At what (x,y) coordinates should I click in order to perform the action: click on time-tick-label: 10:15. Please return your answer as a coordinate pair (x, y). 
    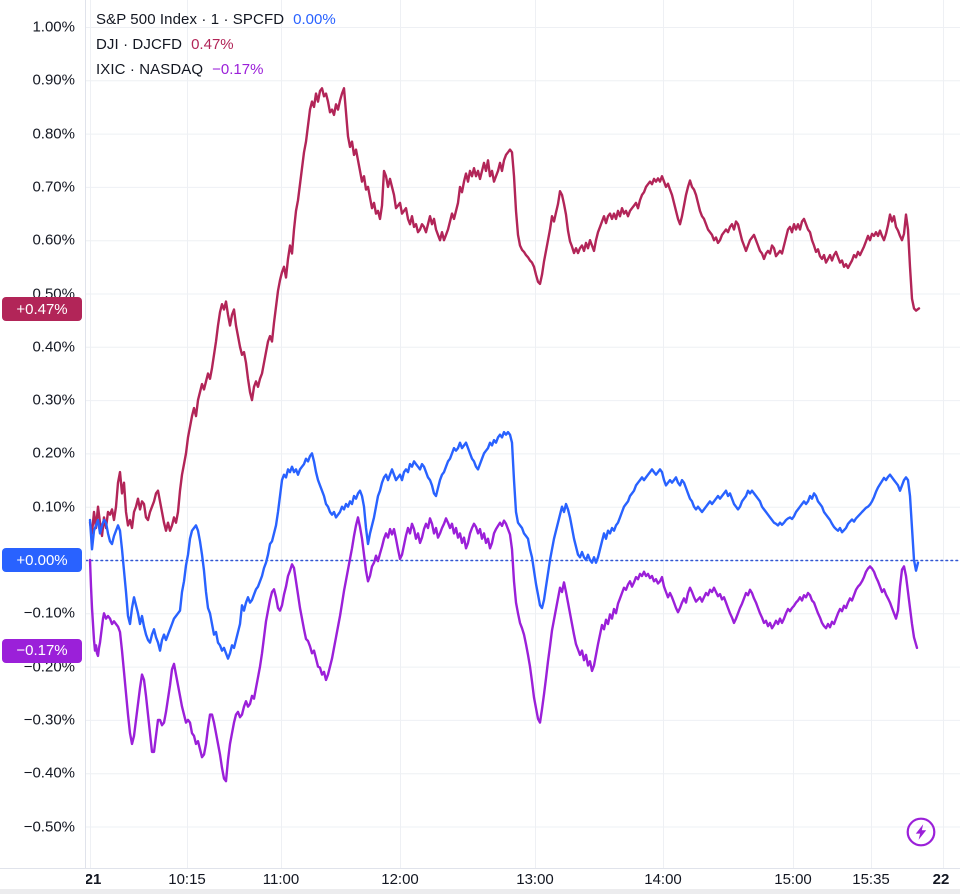
    Looking at the image, I should click on (187, 879).